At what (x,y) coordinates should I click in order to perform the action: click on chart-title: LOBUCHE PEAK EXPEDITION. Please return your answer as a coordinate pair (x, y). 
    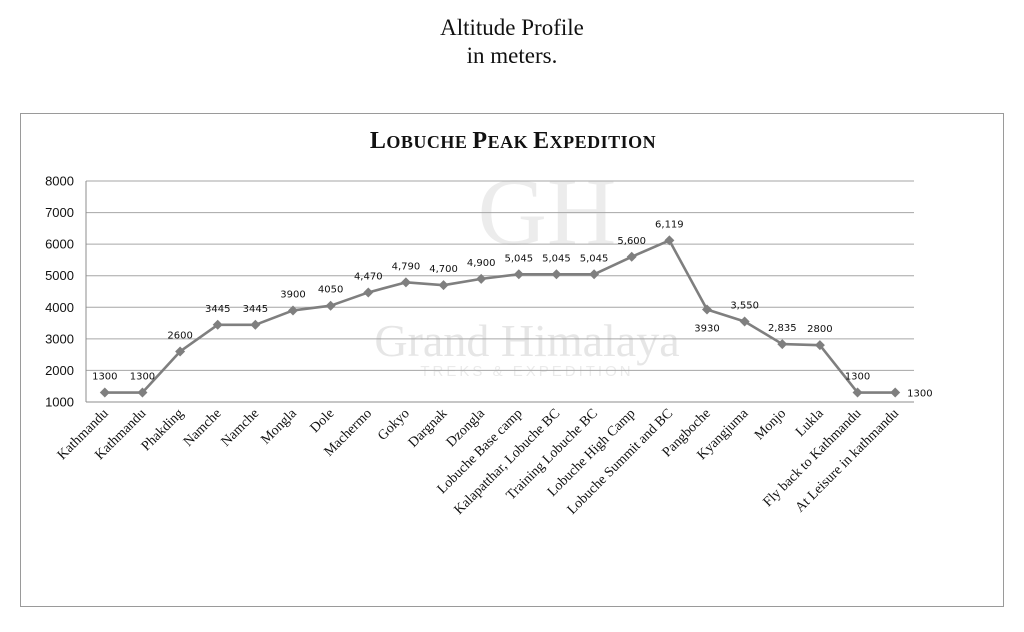
    Looking at the image, I should click on (513, 141).